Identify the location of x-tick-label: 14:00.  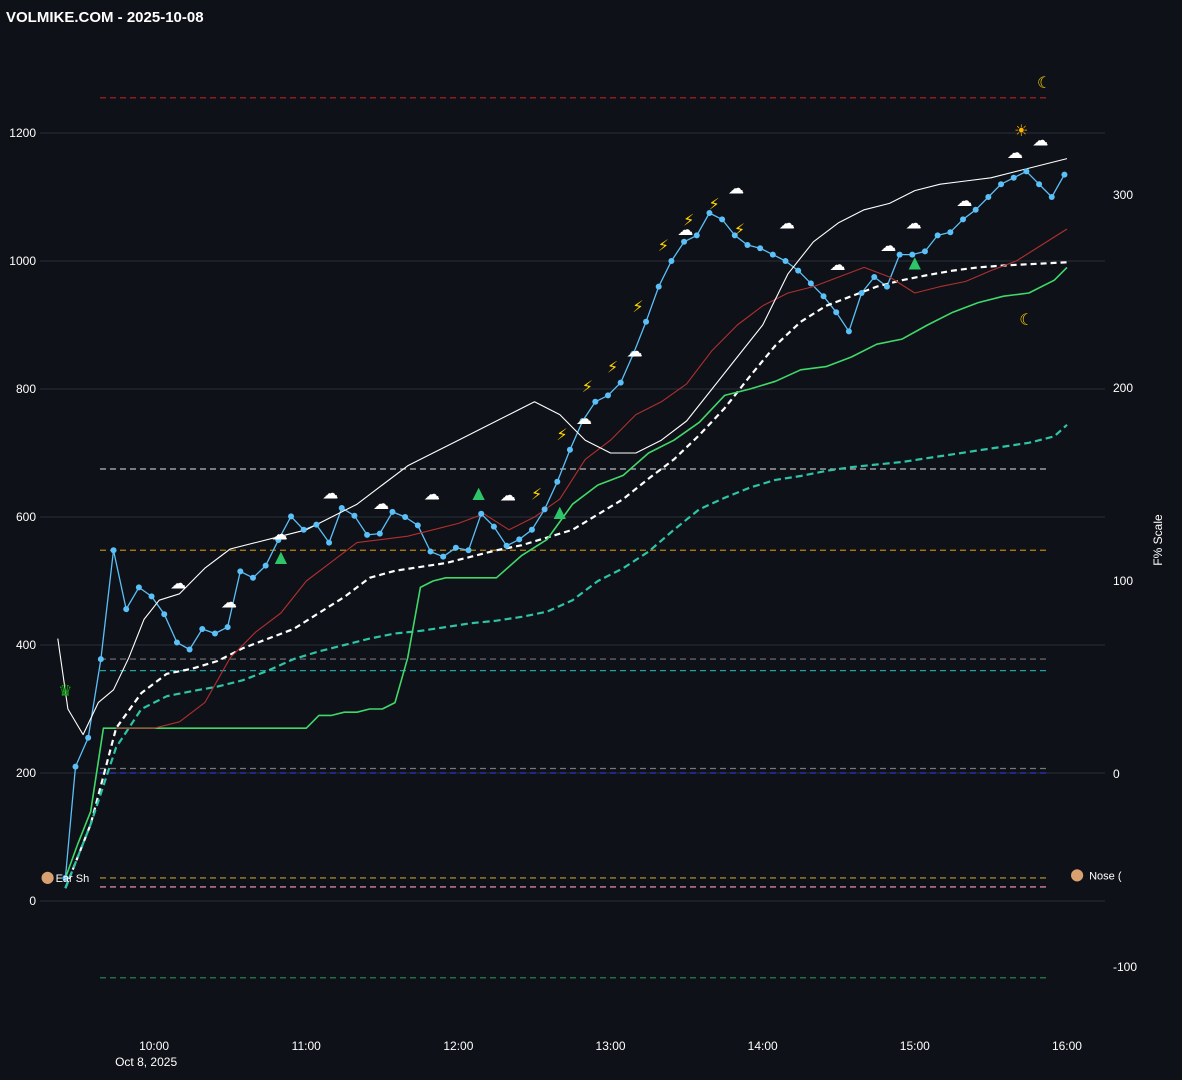
(763, 1046).